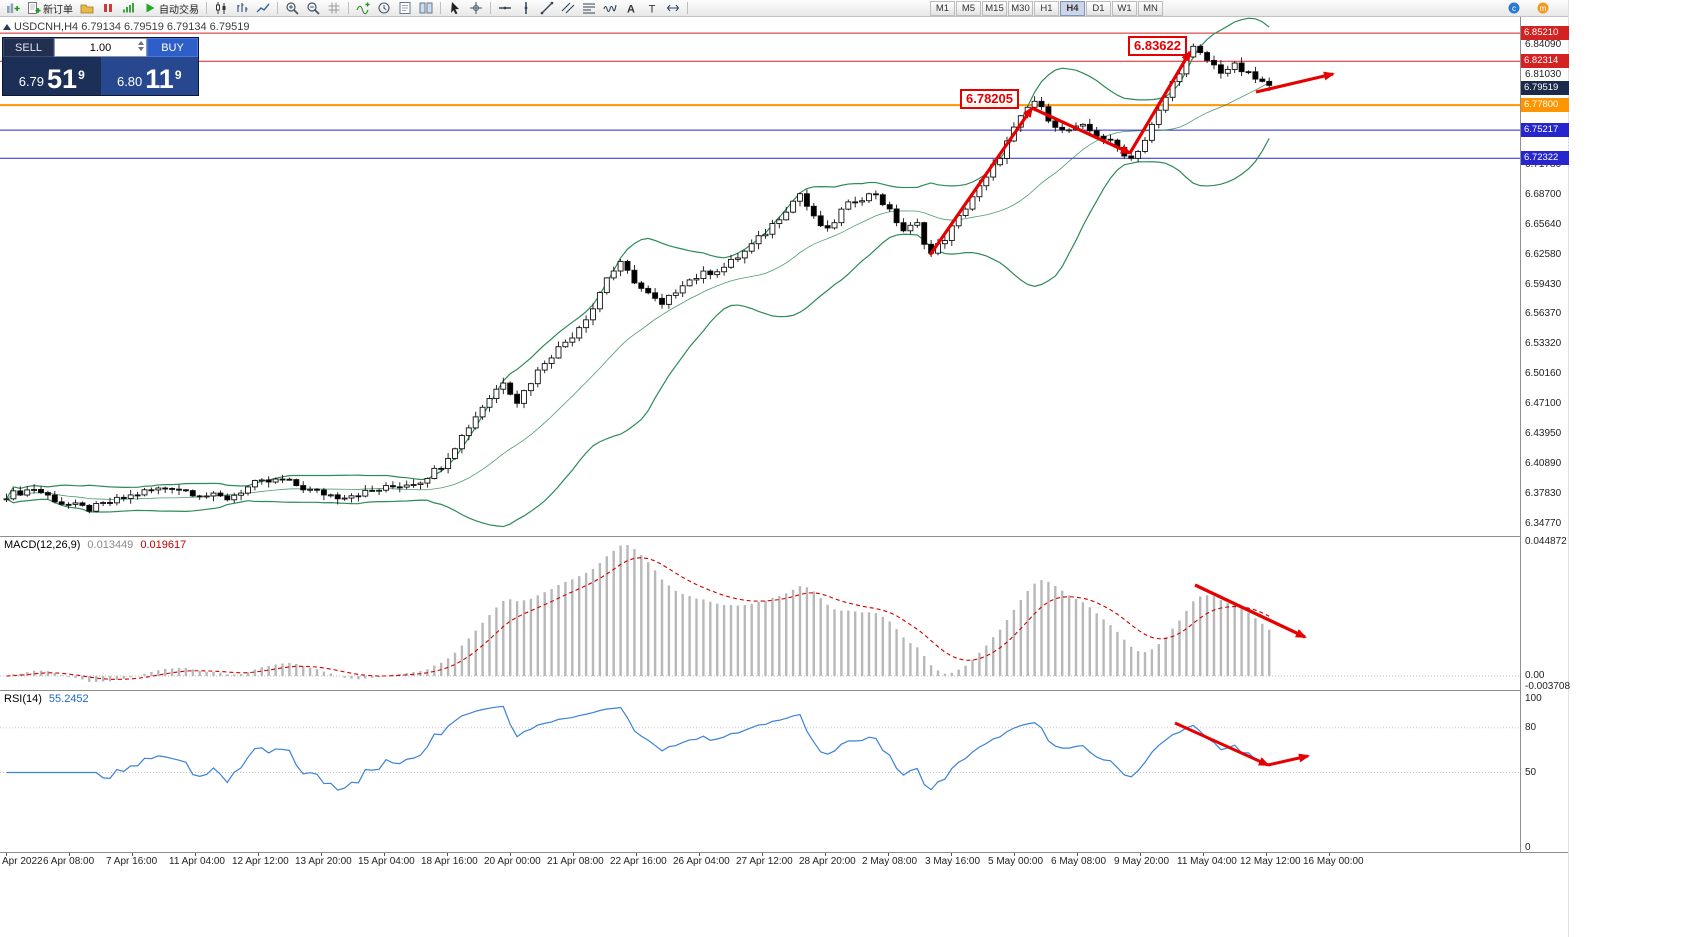  I want to click on cursor-tool, so click(455, 8).